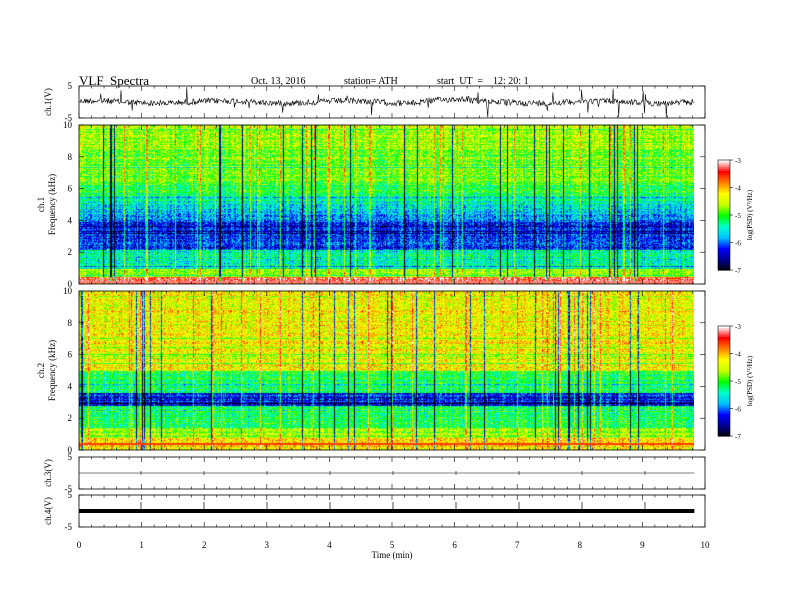  I want to click on y-tick-label: 4, so click(70, 386).